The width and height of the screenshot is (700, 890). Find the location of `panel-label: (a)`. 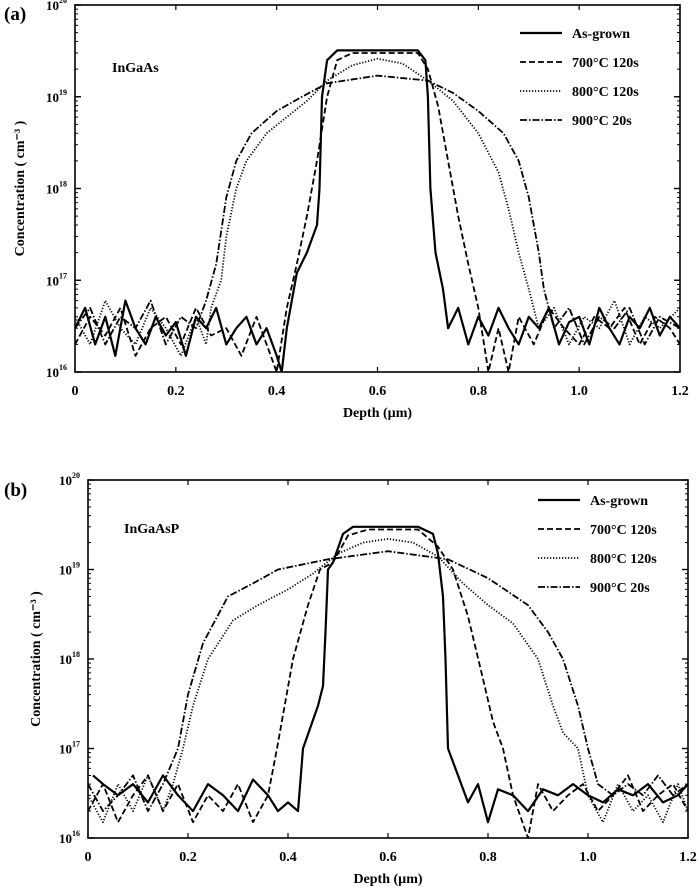

panel-label: (a) is located at coordinates (15, 14).